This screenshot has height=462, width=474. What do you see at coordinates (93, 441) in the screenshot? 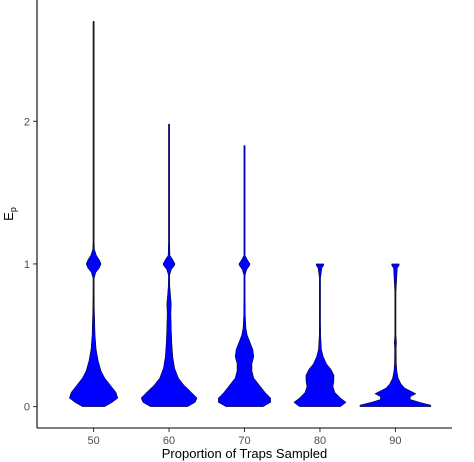
I see `x-tick-label: 50` at bounding box center [93, 441].